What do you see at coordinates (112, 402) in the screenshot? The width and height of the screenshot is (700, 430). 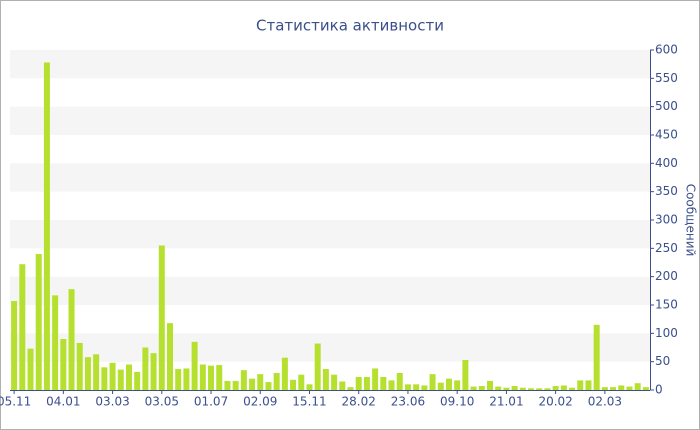 I see `x-tick-label: 03.03` at bounding box center [112, 402].